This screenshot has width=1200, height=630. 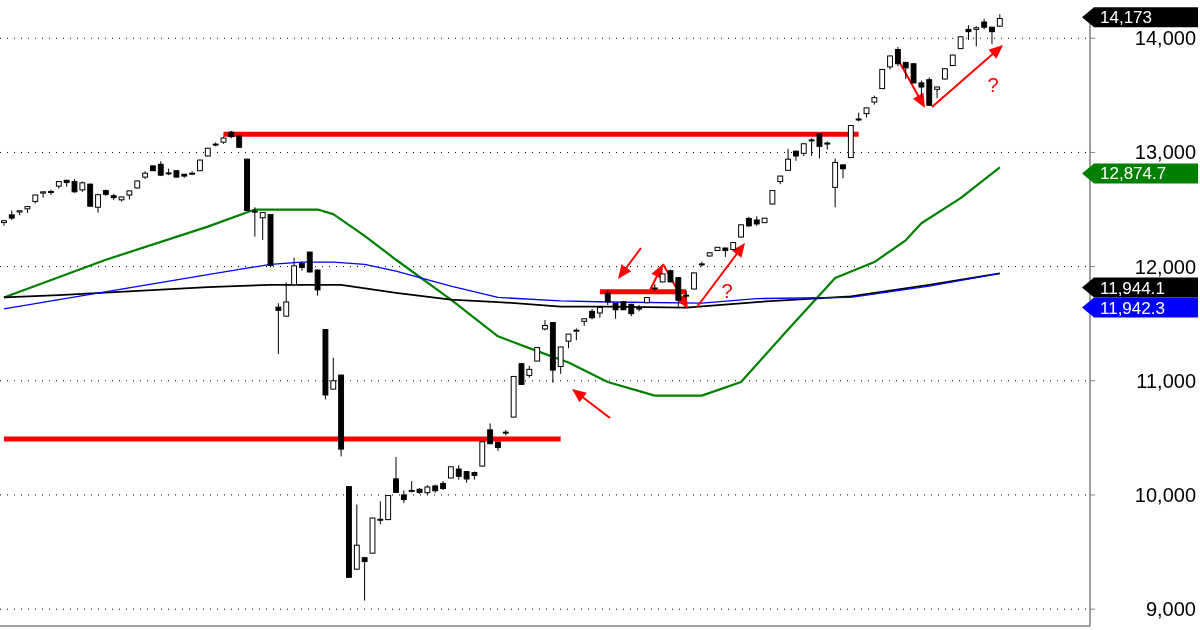 What do you see at coordinates (1140, 287) in the screenshot?
I see `price-tag: 11,944.1` at bounding box center [1140, 287].